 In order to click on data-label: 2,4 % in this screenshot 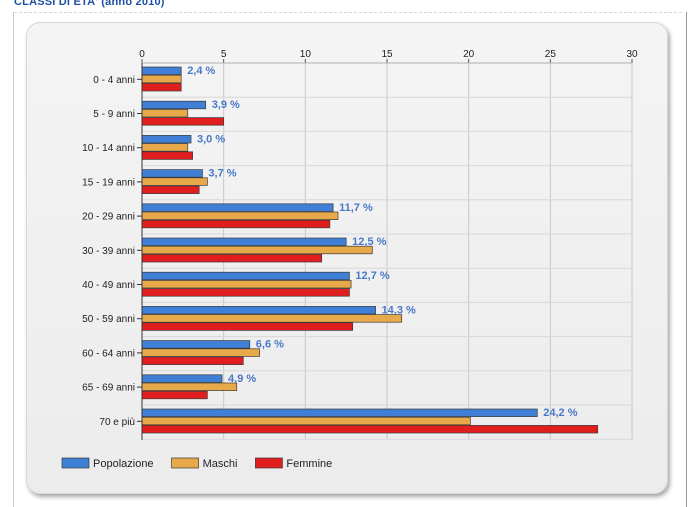, I will do `click(201, 71)`.